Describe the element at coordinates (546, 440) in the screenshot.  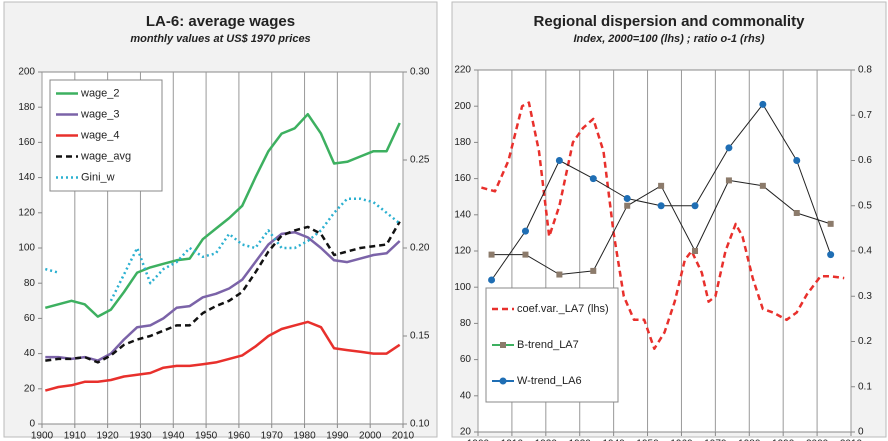
I see `x-tick-label: 1920` at that location.